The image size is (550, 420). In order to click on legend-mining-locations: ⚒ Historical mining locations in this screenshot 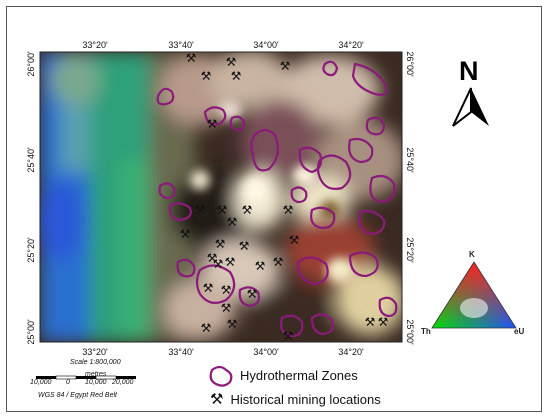, I will do `click(295, 399)`.